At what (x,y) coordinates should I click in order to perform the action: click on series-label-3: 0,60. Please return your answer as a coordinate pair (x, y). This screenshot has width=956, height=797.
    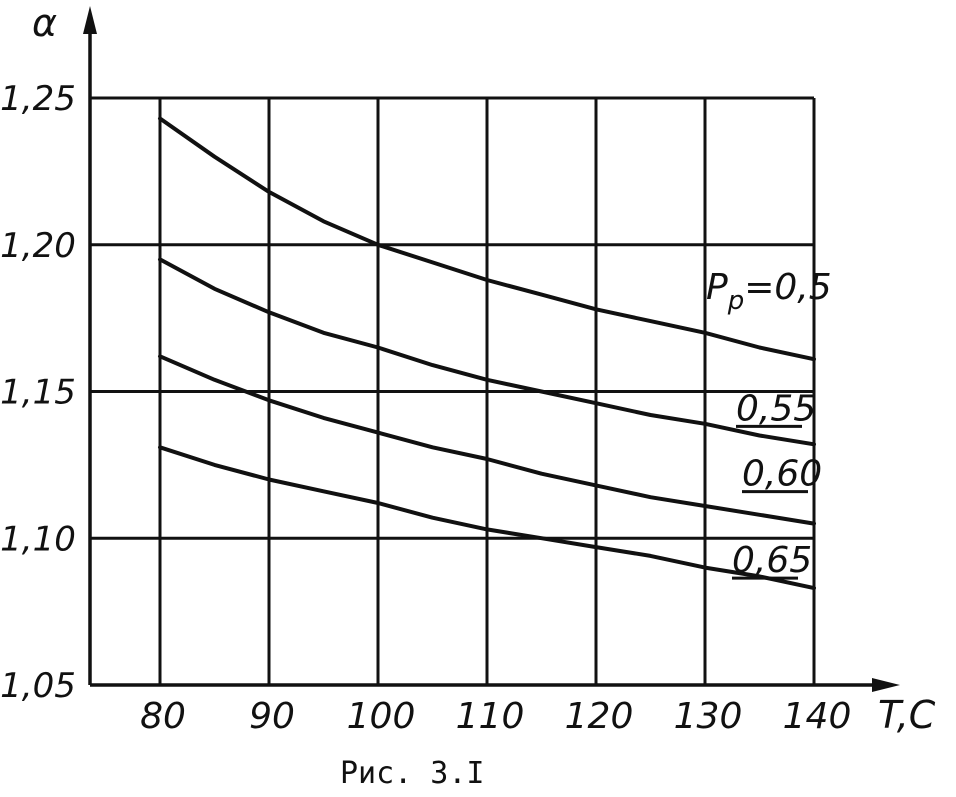
    Looking at the image, I should click on (782, 474).